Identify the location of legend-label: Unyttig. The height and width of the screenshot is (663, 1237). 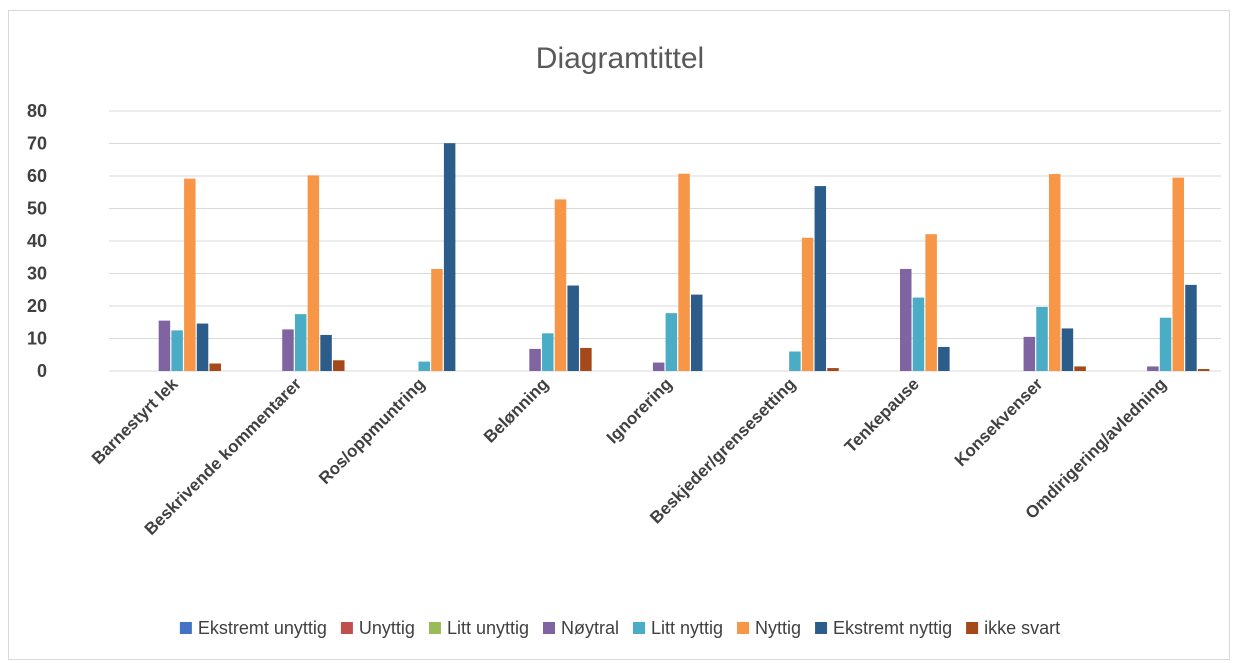
(387, 628).